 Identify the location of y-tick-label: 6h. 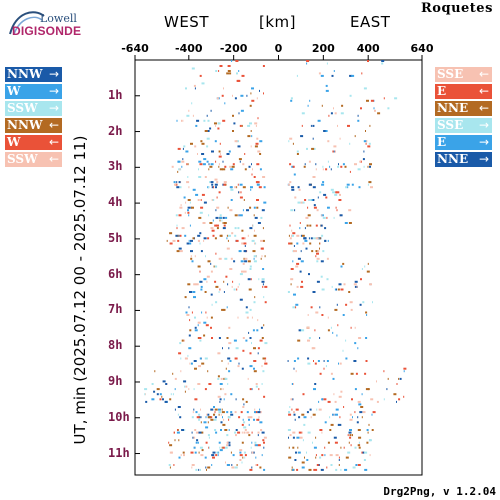
(115, 273).